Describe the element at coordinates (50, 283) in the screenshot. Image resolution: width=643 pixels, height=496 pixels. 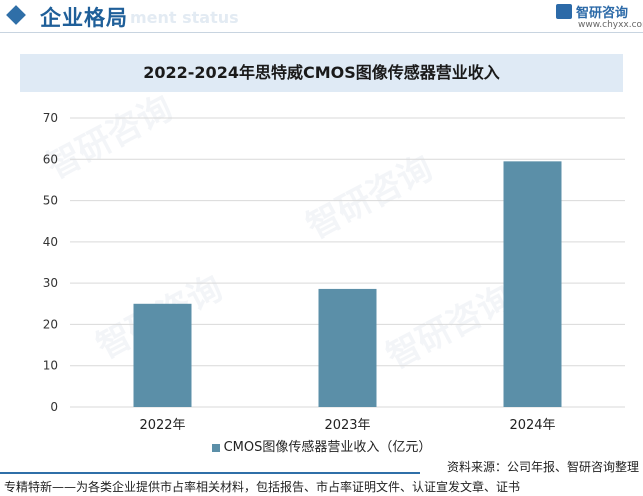
I see `y-tick-label: 30` at that location.